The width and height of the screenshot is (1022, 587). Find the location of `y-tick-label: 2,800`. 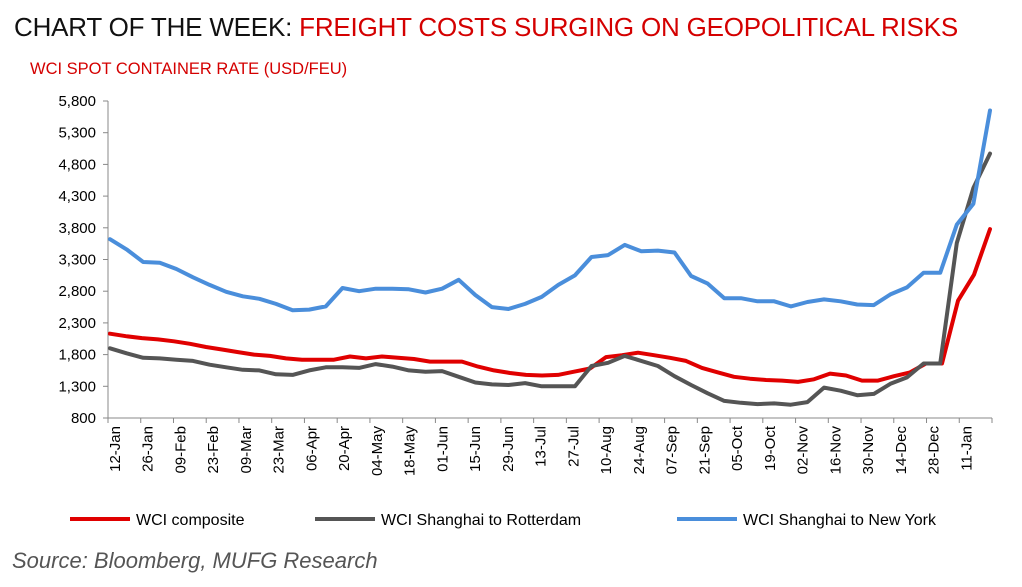

y-tick-label: 2,800 is located at coordinates (77, 291).